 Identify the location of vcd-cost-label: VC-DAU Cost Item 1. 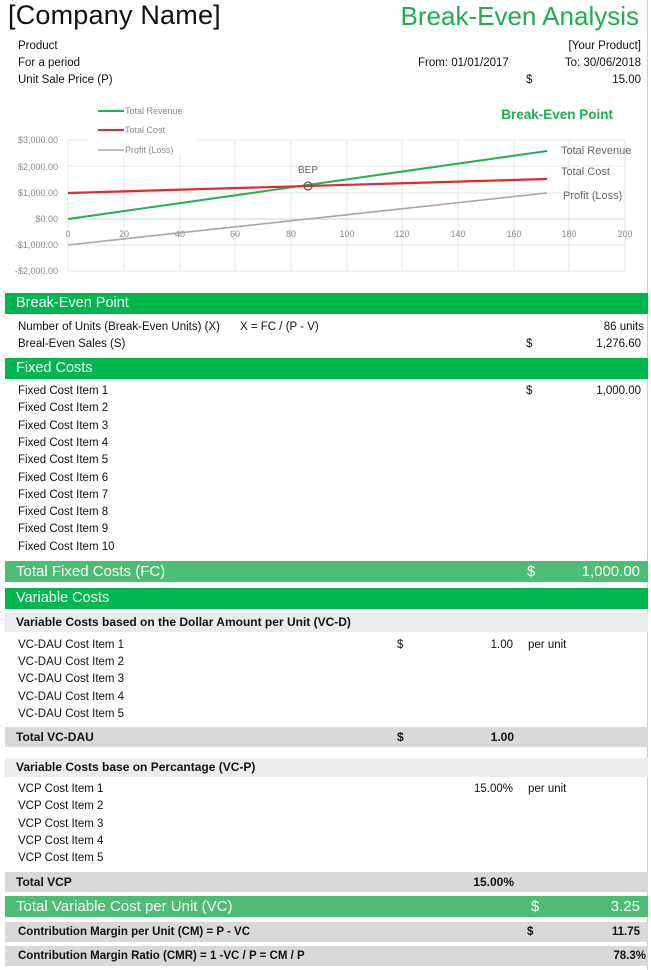
(71, 645).